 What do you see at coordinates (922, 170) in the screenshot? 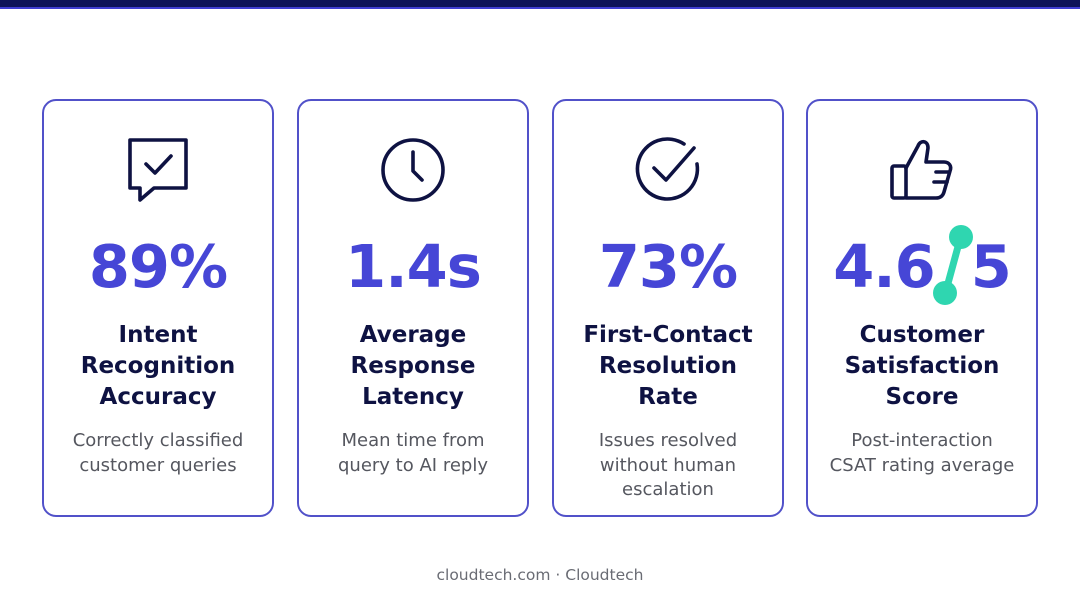
I see `thumbs-up-icon` at bounding box center [922, 170].